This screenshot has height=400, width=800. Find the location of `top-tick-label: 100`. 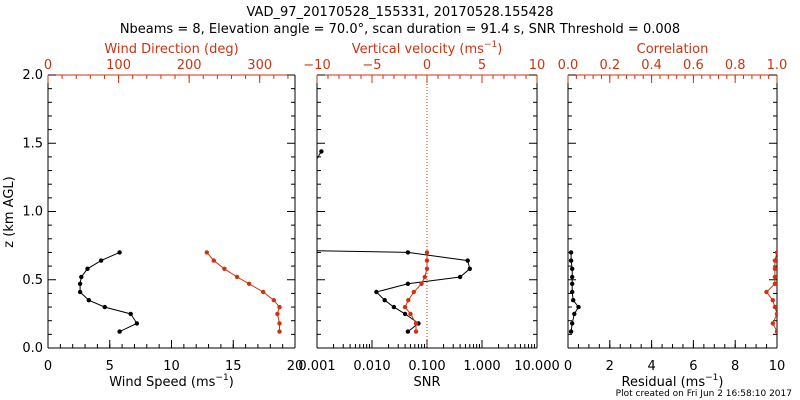

top-tick-label: 100 is located at coordinates (118, 65).